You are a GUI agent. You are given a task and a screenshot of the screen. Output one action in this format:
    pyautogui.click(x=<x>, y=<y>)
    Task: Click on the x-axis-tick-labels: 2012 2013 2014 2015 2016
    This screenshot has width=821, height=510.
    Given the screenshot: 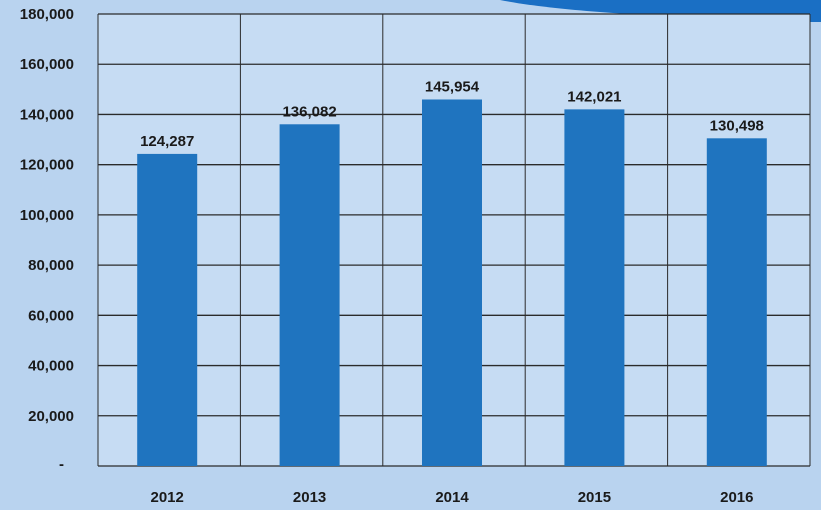 What is the action you would take?
    pyautogui.click(x=452, y=497)
    